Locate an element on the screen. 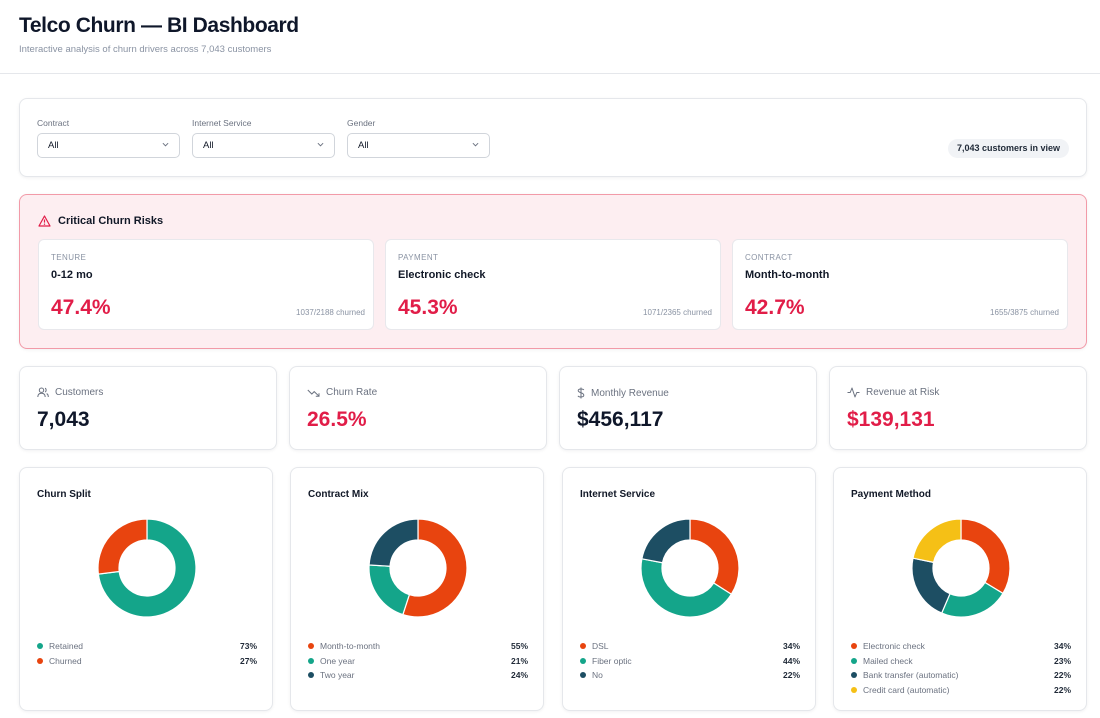 This screenshot has width=1100, height=718. legend-item: Bank transfer (automatic) 22% is located at coordinates (961, 675).